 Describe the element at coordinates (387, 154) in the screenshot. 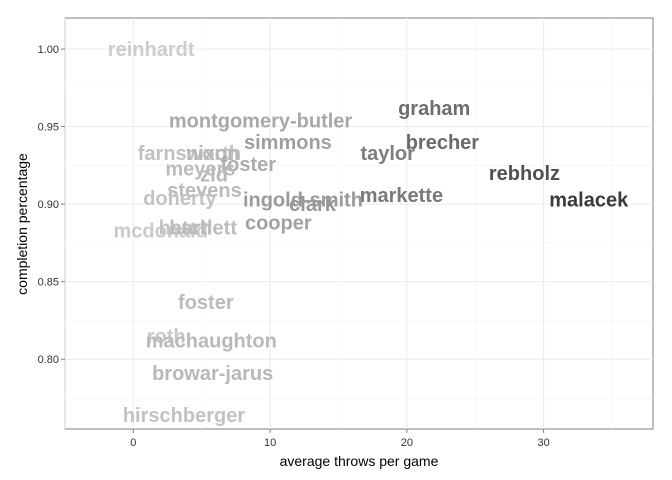

I see `point-label: taylor` at that location.